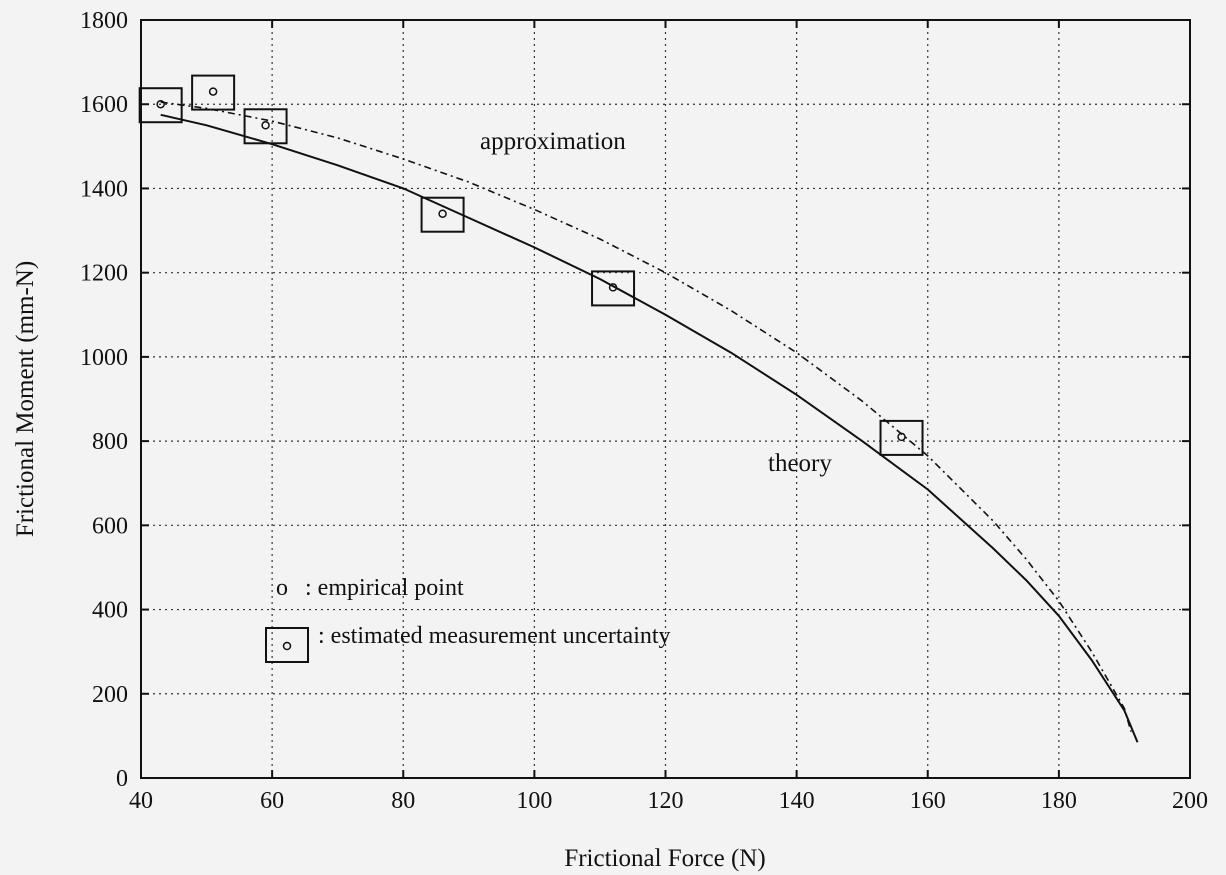 Image resolution: width=1226 pixels, height=875 pixels. Describe the element at coordinates (1059, 801) in the screenshot. I see `x-tick-label: 180` at that location.